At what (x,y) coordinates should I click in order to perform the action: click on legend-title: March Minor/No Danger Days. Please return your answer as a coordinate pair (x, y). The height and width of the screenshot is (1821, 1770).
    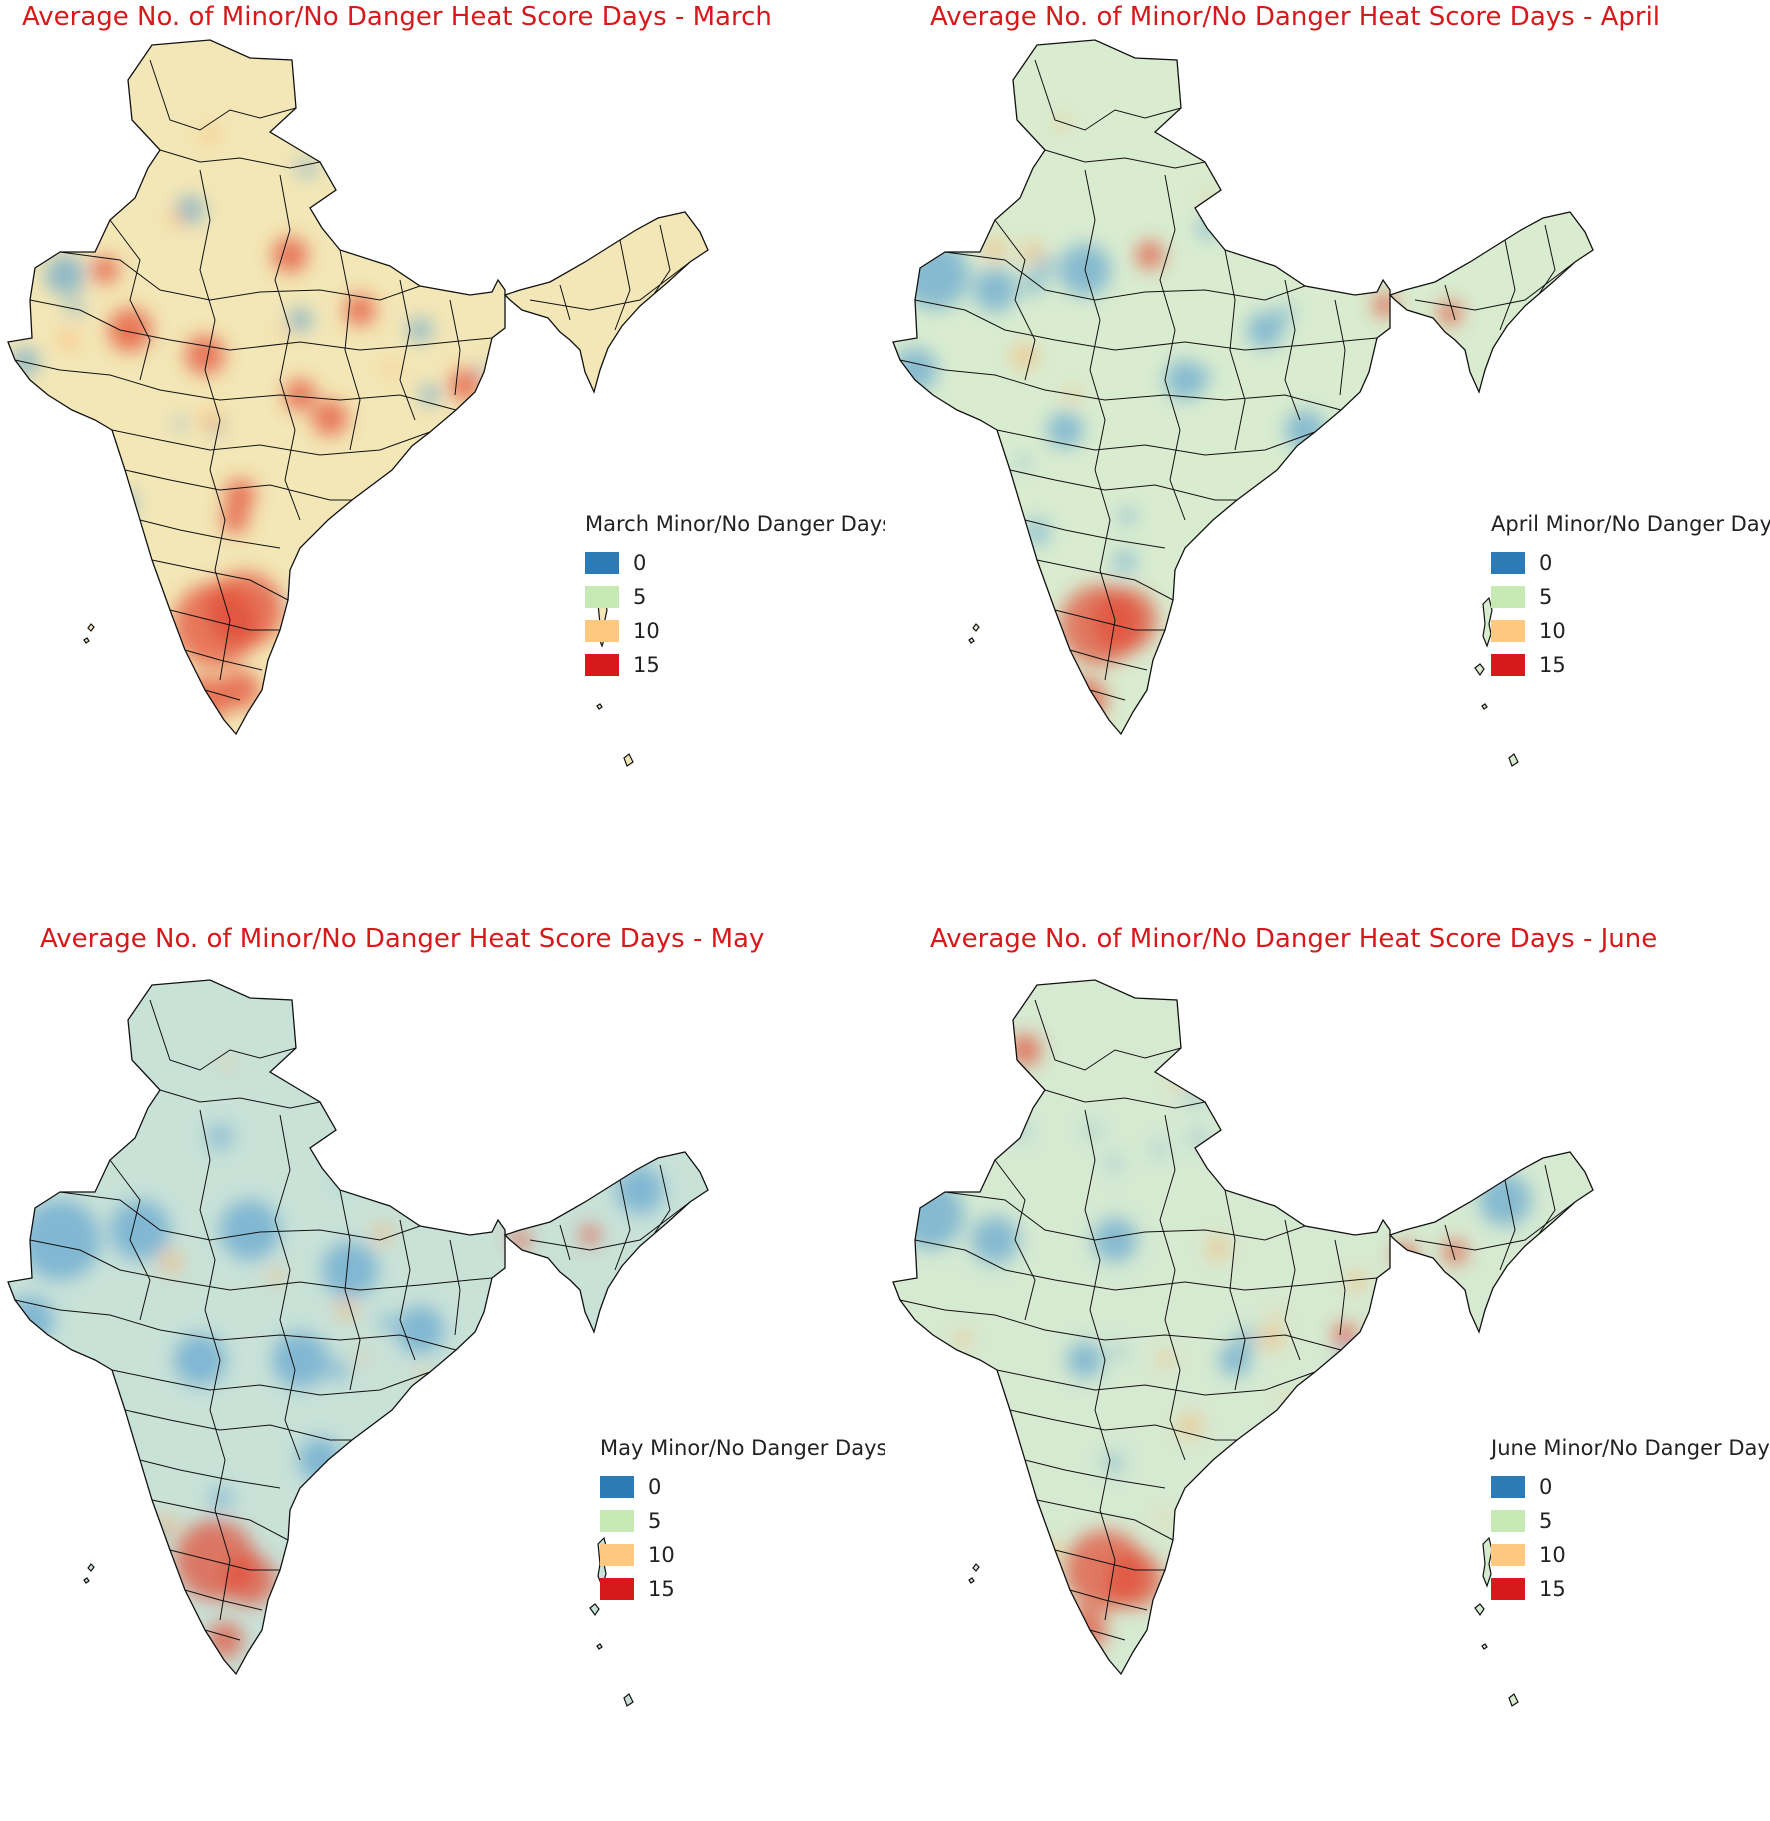
    Looking at the image, I should click on (735, 524).